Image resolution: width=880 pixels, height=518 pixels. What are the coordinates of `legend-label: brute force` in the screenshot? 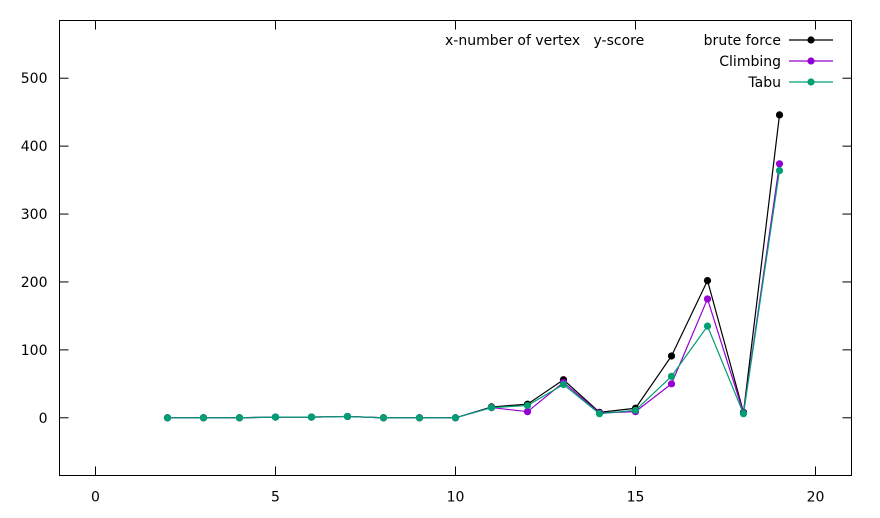 It's located at (742, 41).